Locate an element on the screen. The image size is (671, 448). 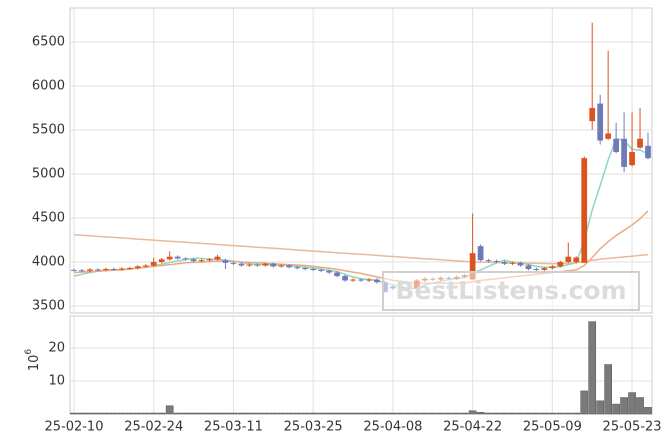
volume-axis-base: 10 is located at coordinates (34, 363).